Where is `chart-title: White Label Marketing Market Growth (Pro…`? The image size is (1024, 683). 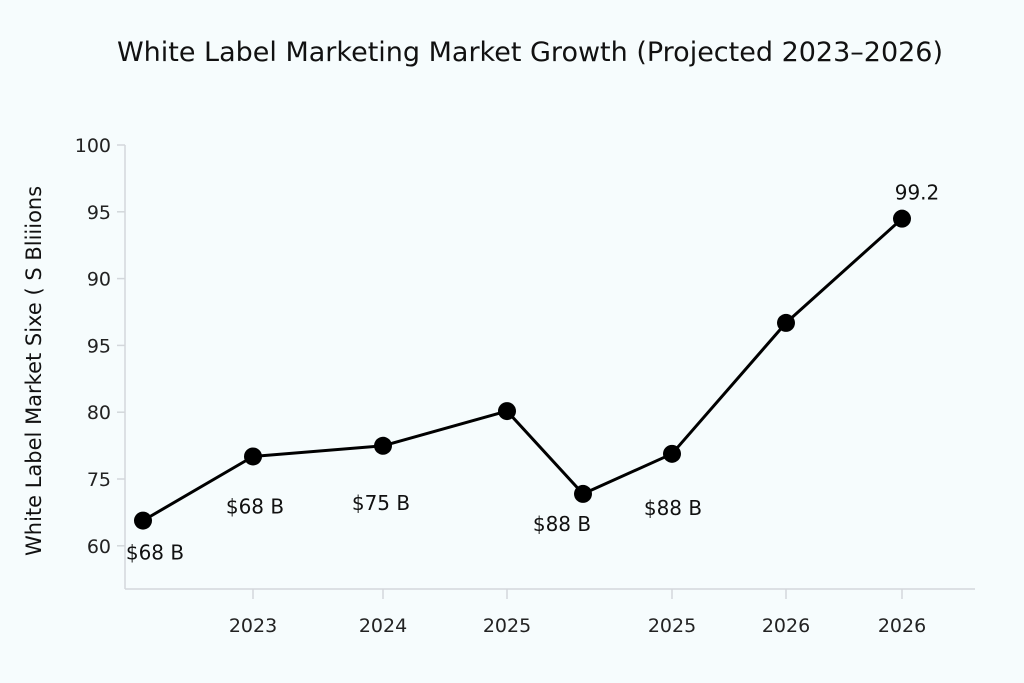 chart-title: White Label Marketing Market Growth (Pro… is located at coordinates (530, 52).